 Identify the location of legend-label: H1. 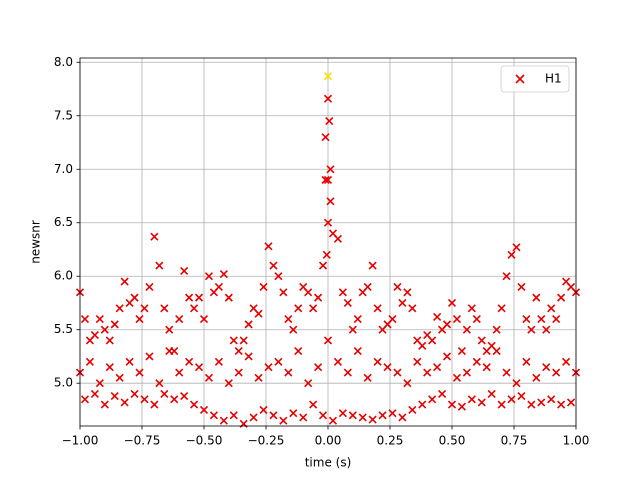
(553, 79).